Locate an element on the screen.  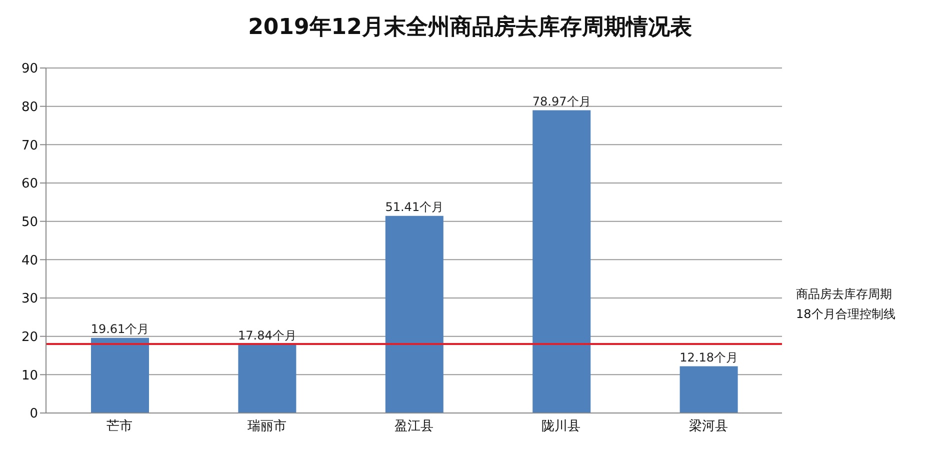
data-label: 51.41个月 is located at coordinates (414, 207).